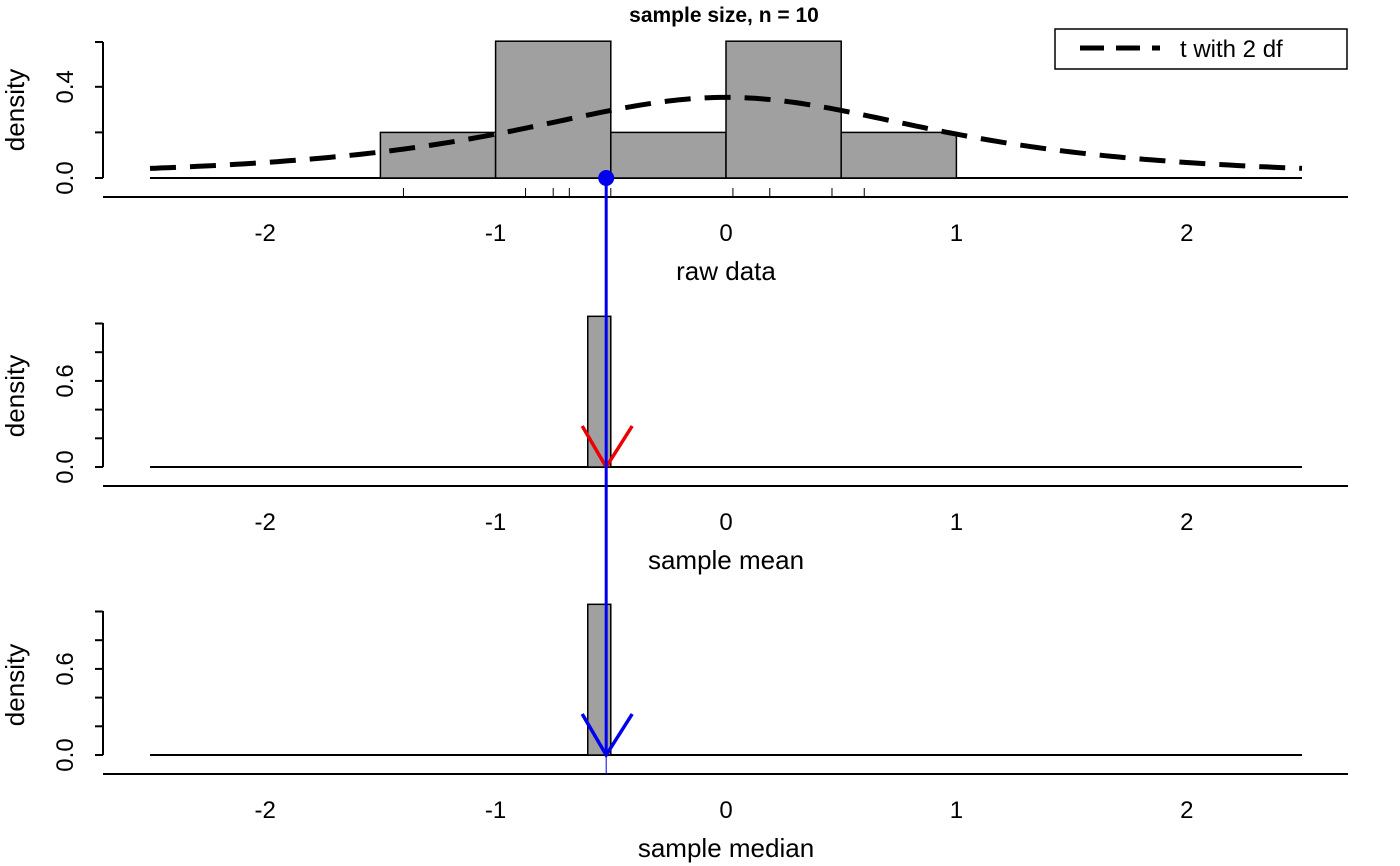 The width and height of the screenshot is (1400, 866). I want to click on x-axis-title: sample mean, so click(726, 560).